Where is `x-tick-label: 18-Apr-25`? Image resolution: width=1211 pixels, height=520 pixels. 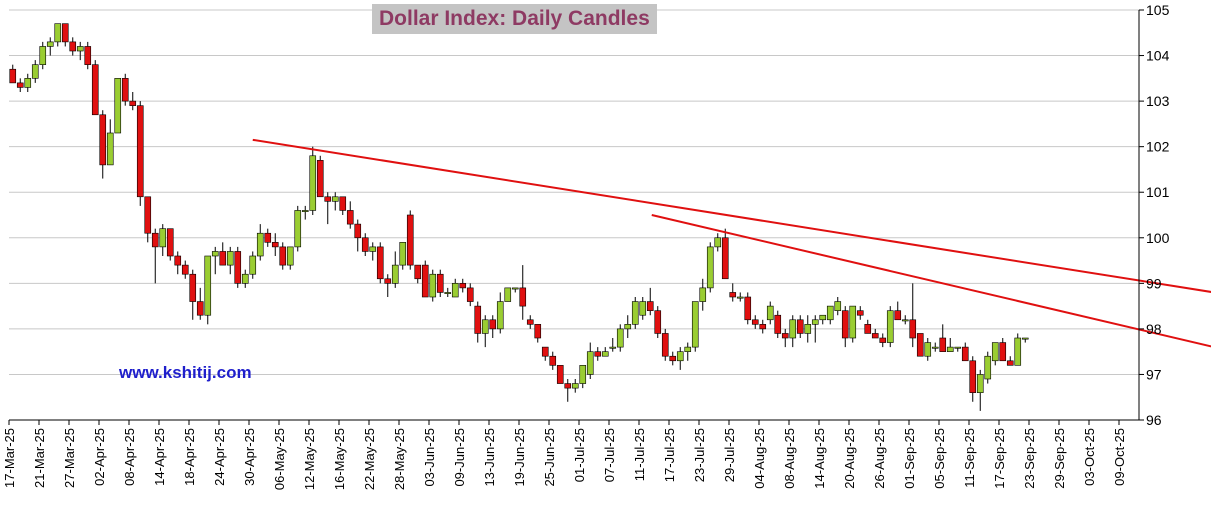 x-tick-label: 18-Apr-25 is located at coordinates (189, 457).